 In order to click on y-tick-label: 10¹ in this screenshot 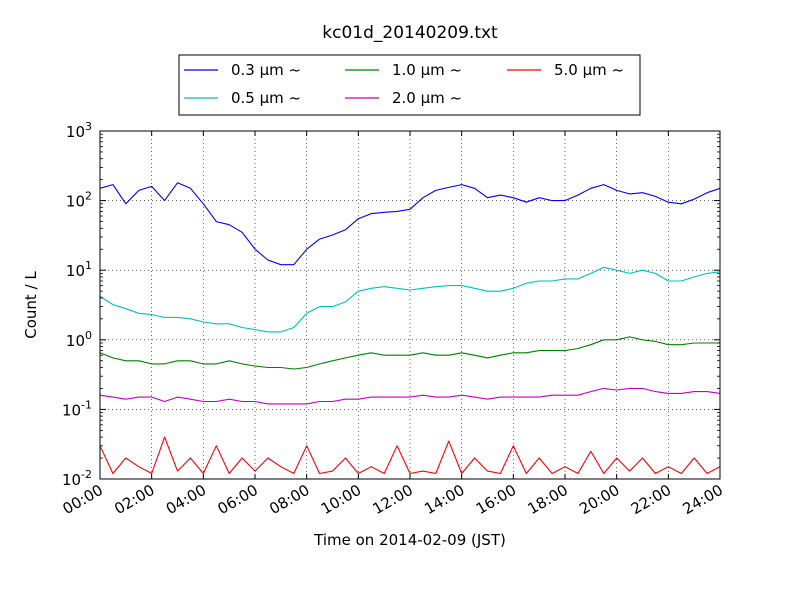, I will do `click(79, 269)`.